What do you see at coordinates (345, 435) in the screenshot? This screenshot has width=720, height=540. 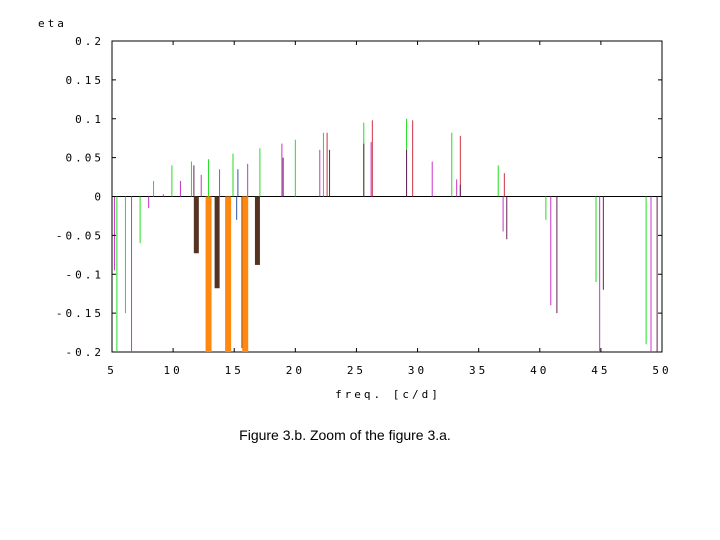 I see `figure-caption: Figure 3.b. Zoom of the figure 3.a.` at bounding box center [345, 435].